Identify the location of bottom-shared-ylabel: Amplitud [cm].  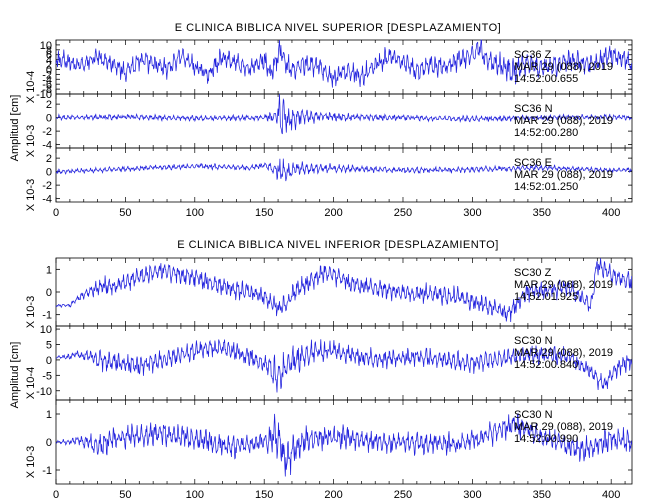
(15, 375).